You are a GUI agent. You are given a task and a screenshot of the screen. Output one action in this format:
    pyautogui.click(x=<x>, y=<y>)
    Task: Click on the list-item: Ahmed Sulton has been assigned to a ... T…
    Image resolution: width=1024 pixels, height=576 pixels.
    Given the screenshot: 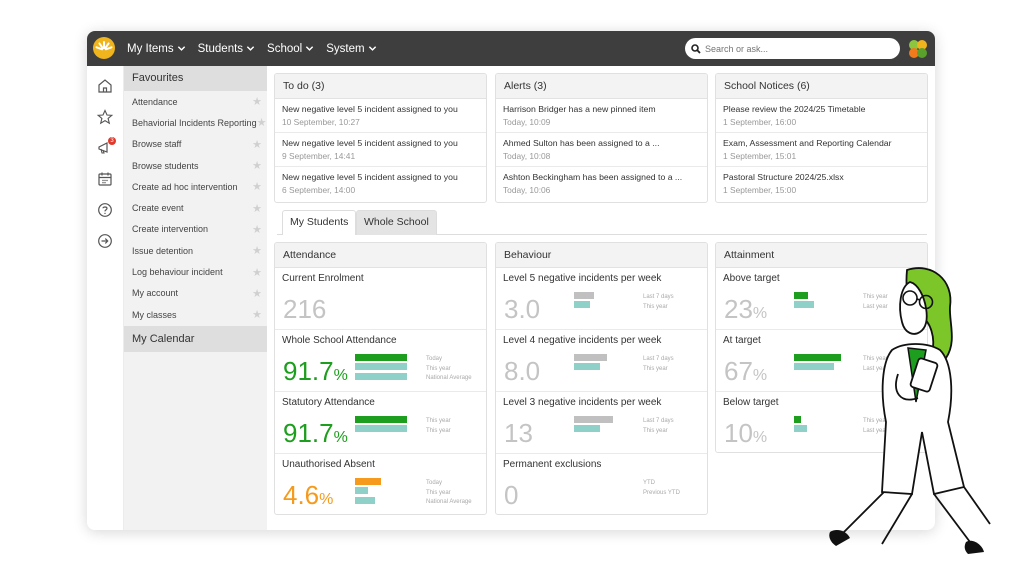 What is the action you would take?
    pyautogui.click(x=601, y=150)
    